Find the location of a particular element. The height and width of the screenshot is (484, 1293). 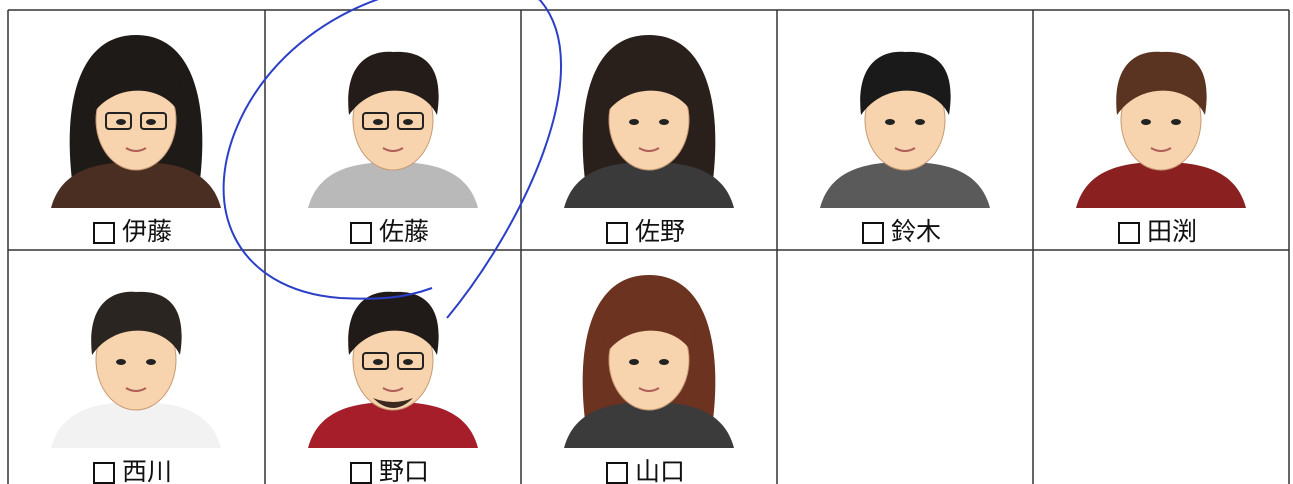

beard is located at coordinates (393, 403).